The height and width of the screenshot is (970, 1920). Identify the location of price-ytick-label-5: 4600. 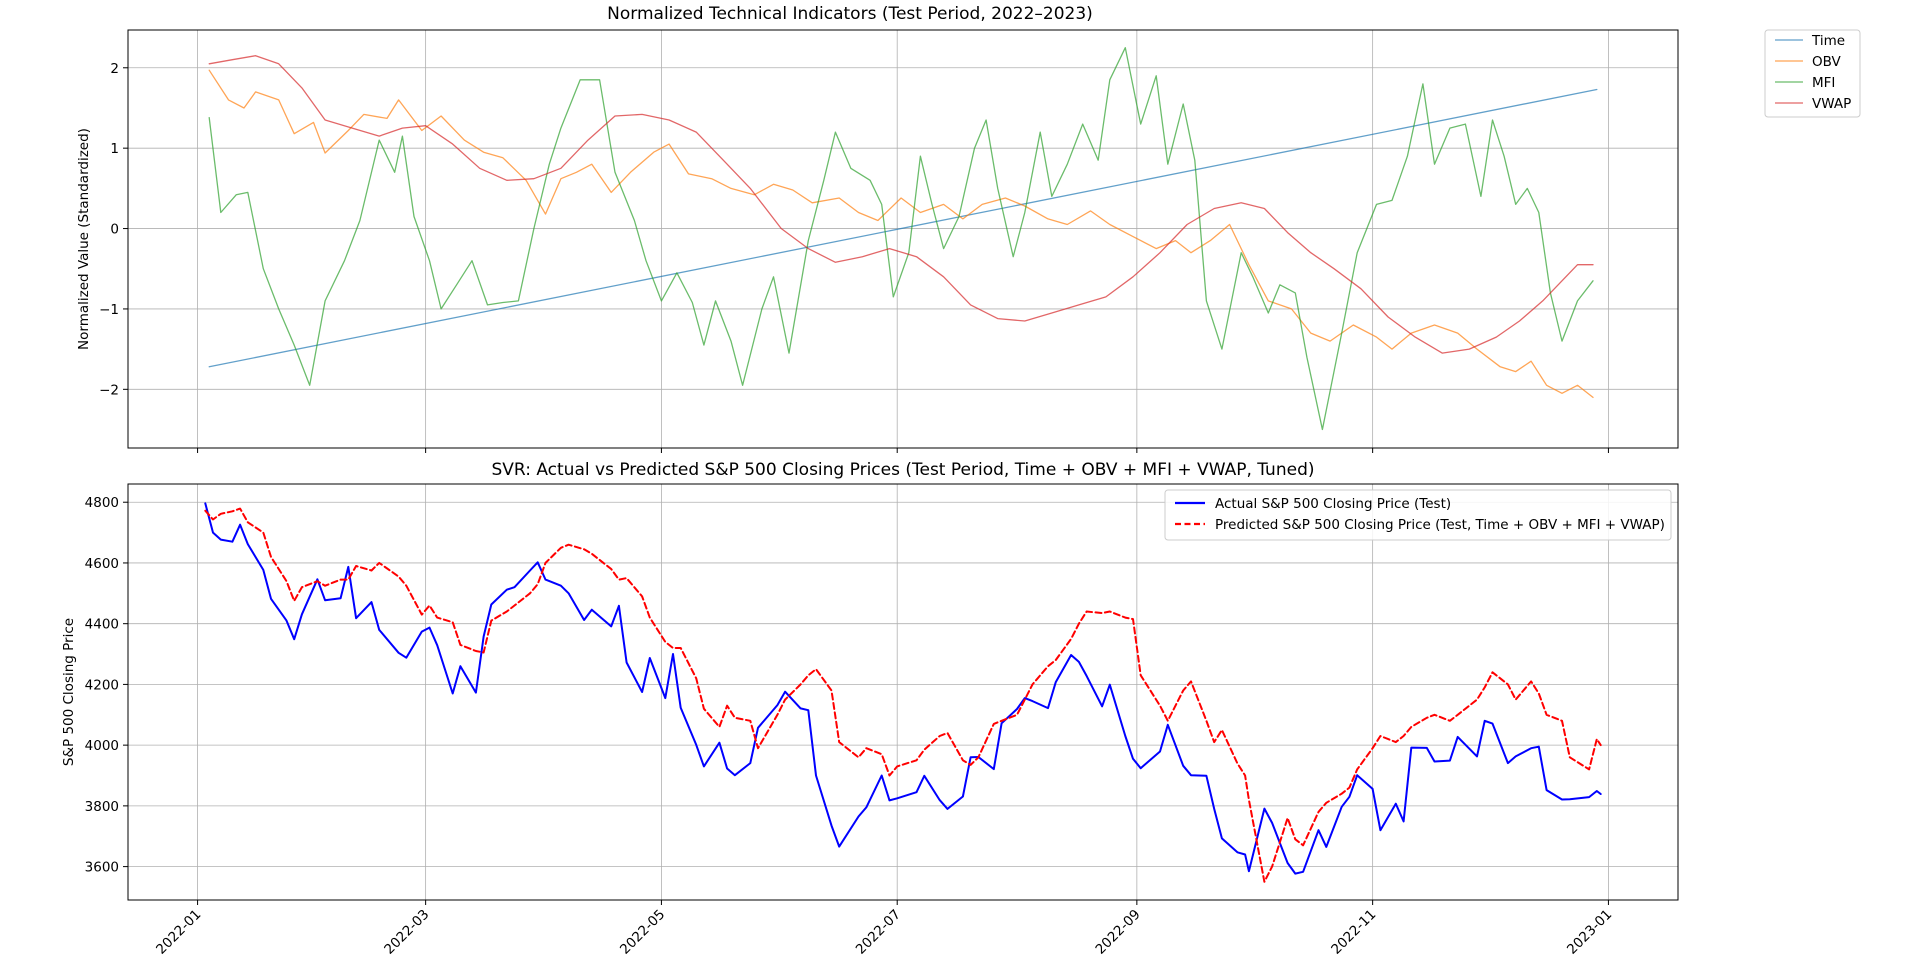
(102, 564).